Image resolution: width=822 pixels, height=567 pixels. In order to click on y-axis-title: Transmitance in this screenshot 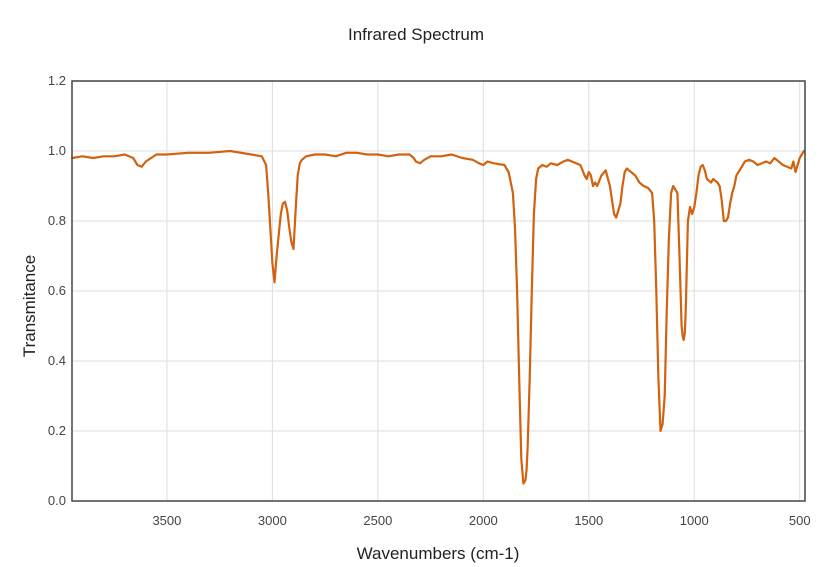, I will do `click(29, 306)`.